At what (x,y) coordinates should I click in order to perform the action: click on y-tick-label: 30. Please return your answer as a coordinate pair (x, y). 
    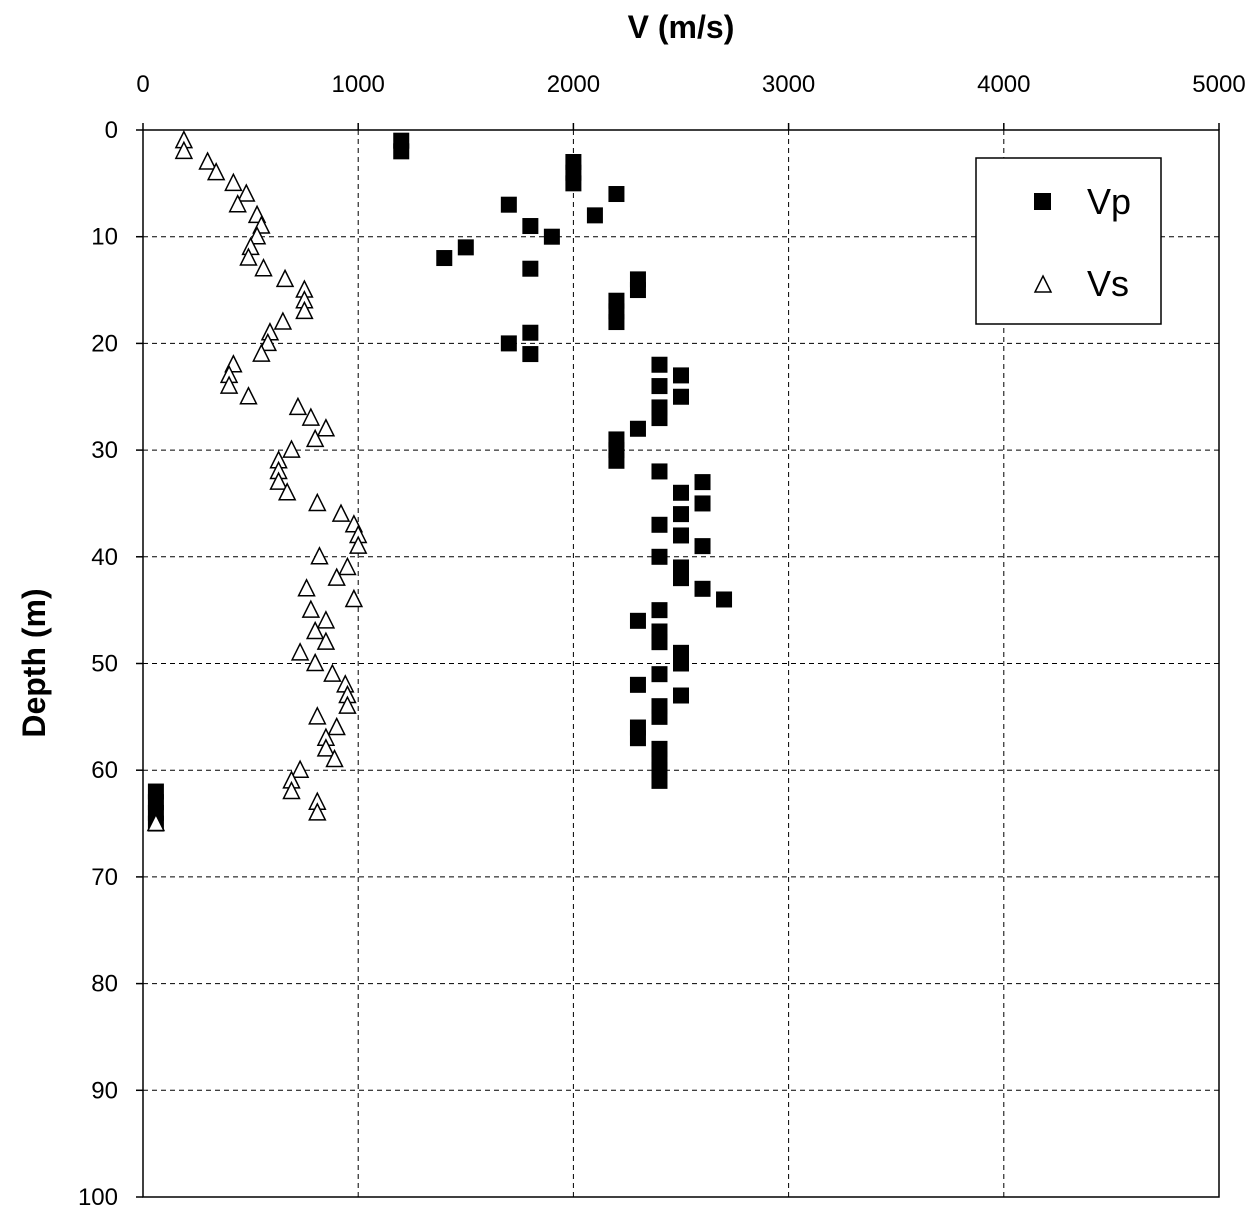
    Looking at the image, I should click on (104, 450).